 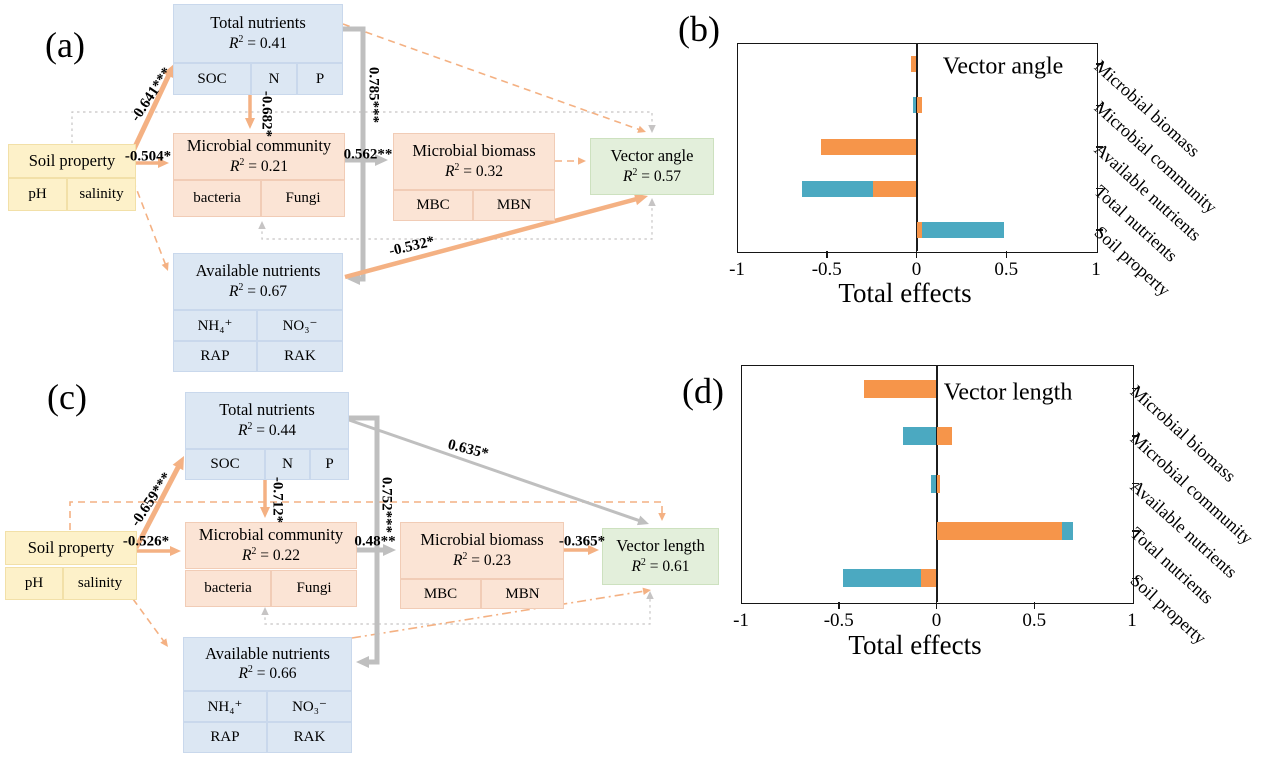 What do you see at coordinates (440, 594) in the screenshot?
I see `sub-box-microbial-biomass-c: MBC` at bounding box center [440, 594].